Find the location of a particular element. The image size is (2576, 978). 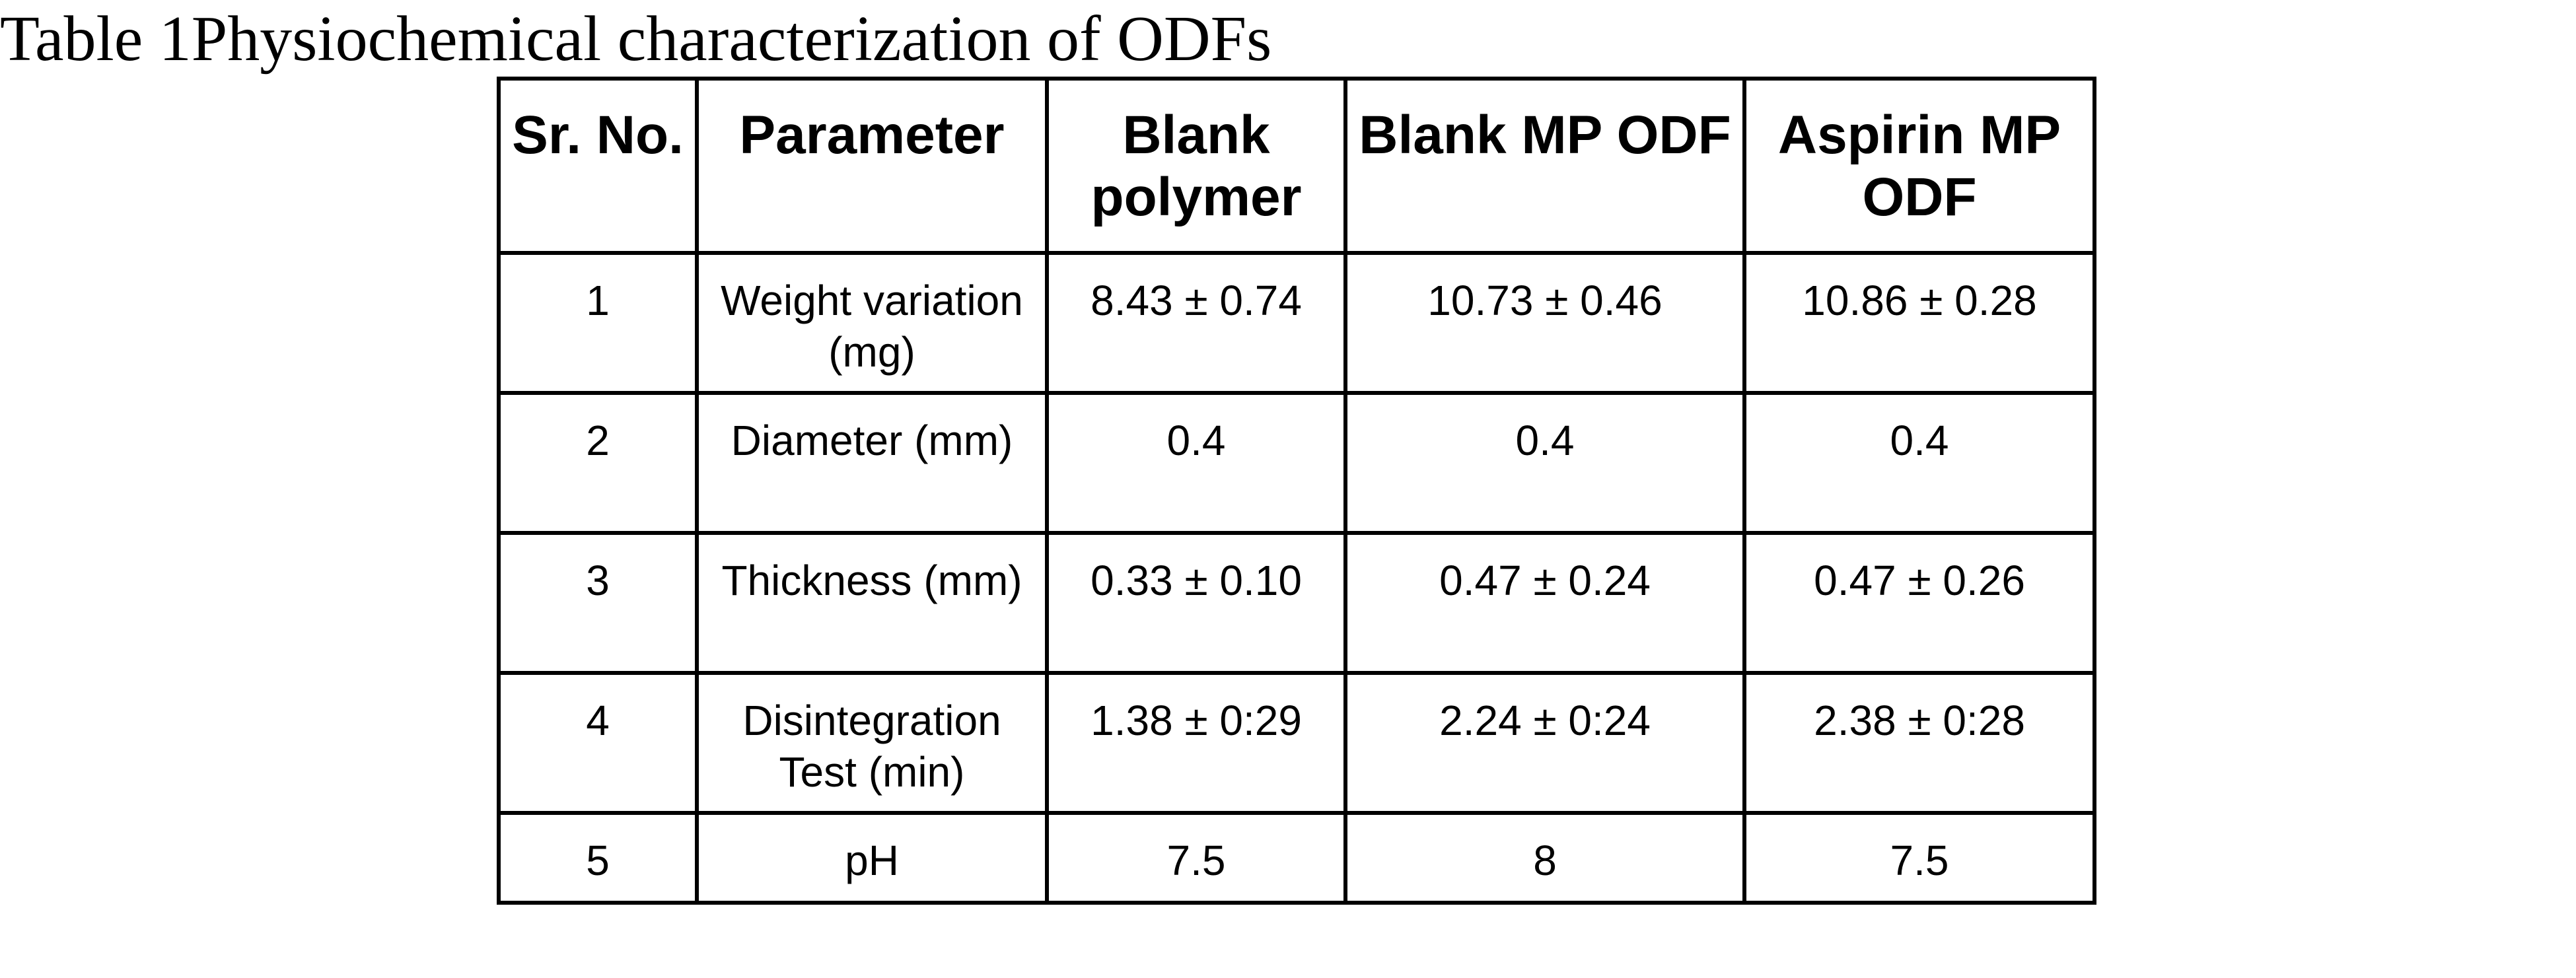

header-blank-mp-odf: Blank MP ODF is located at coordinates (1545, 166).